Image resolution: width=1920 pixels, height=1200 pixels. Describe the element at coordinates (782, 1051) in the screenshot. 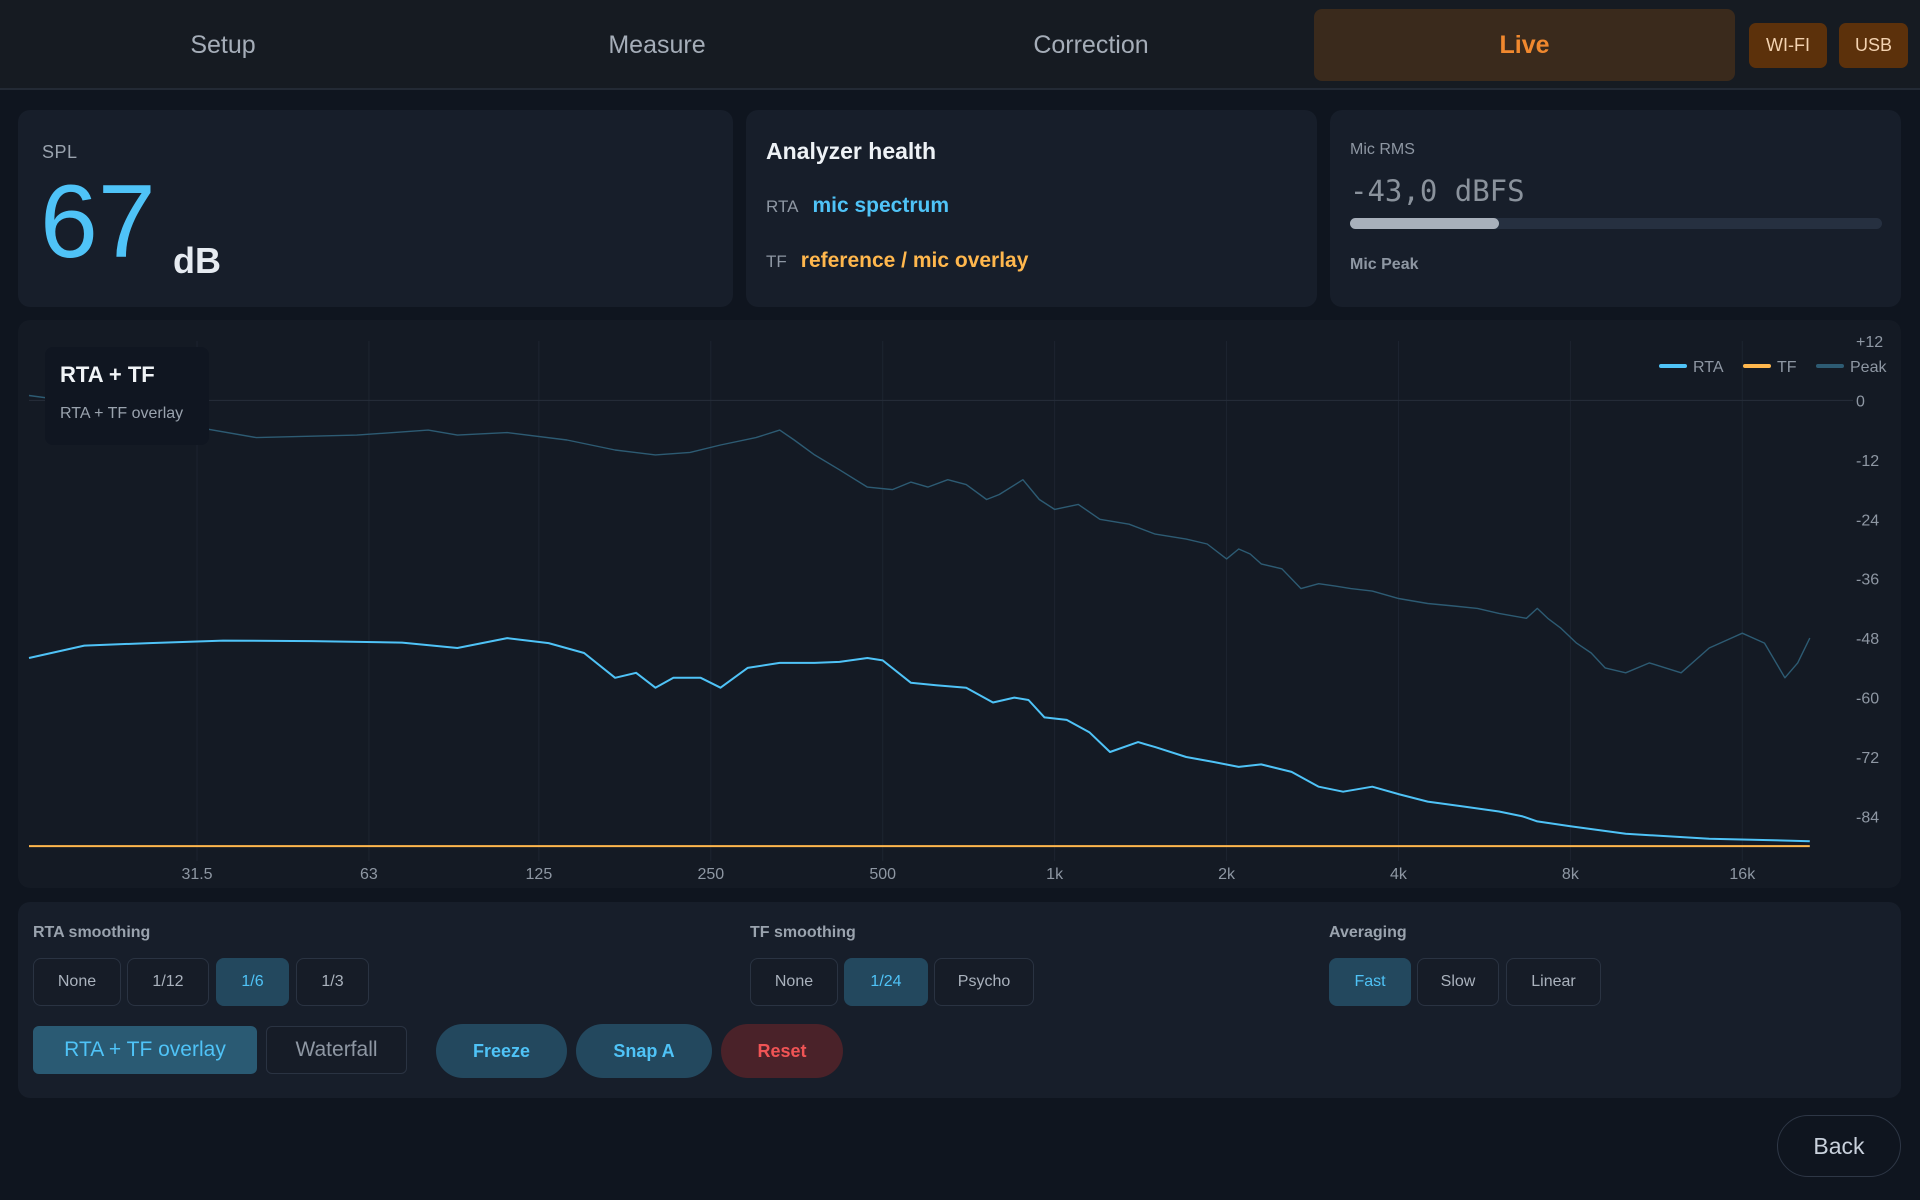

I see `reset-button: Reset` at that location.